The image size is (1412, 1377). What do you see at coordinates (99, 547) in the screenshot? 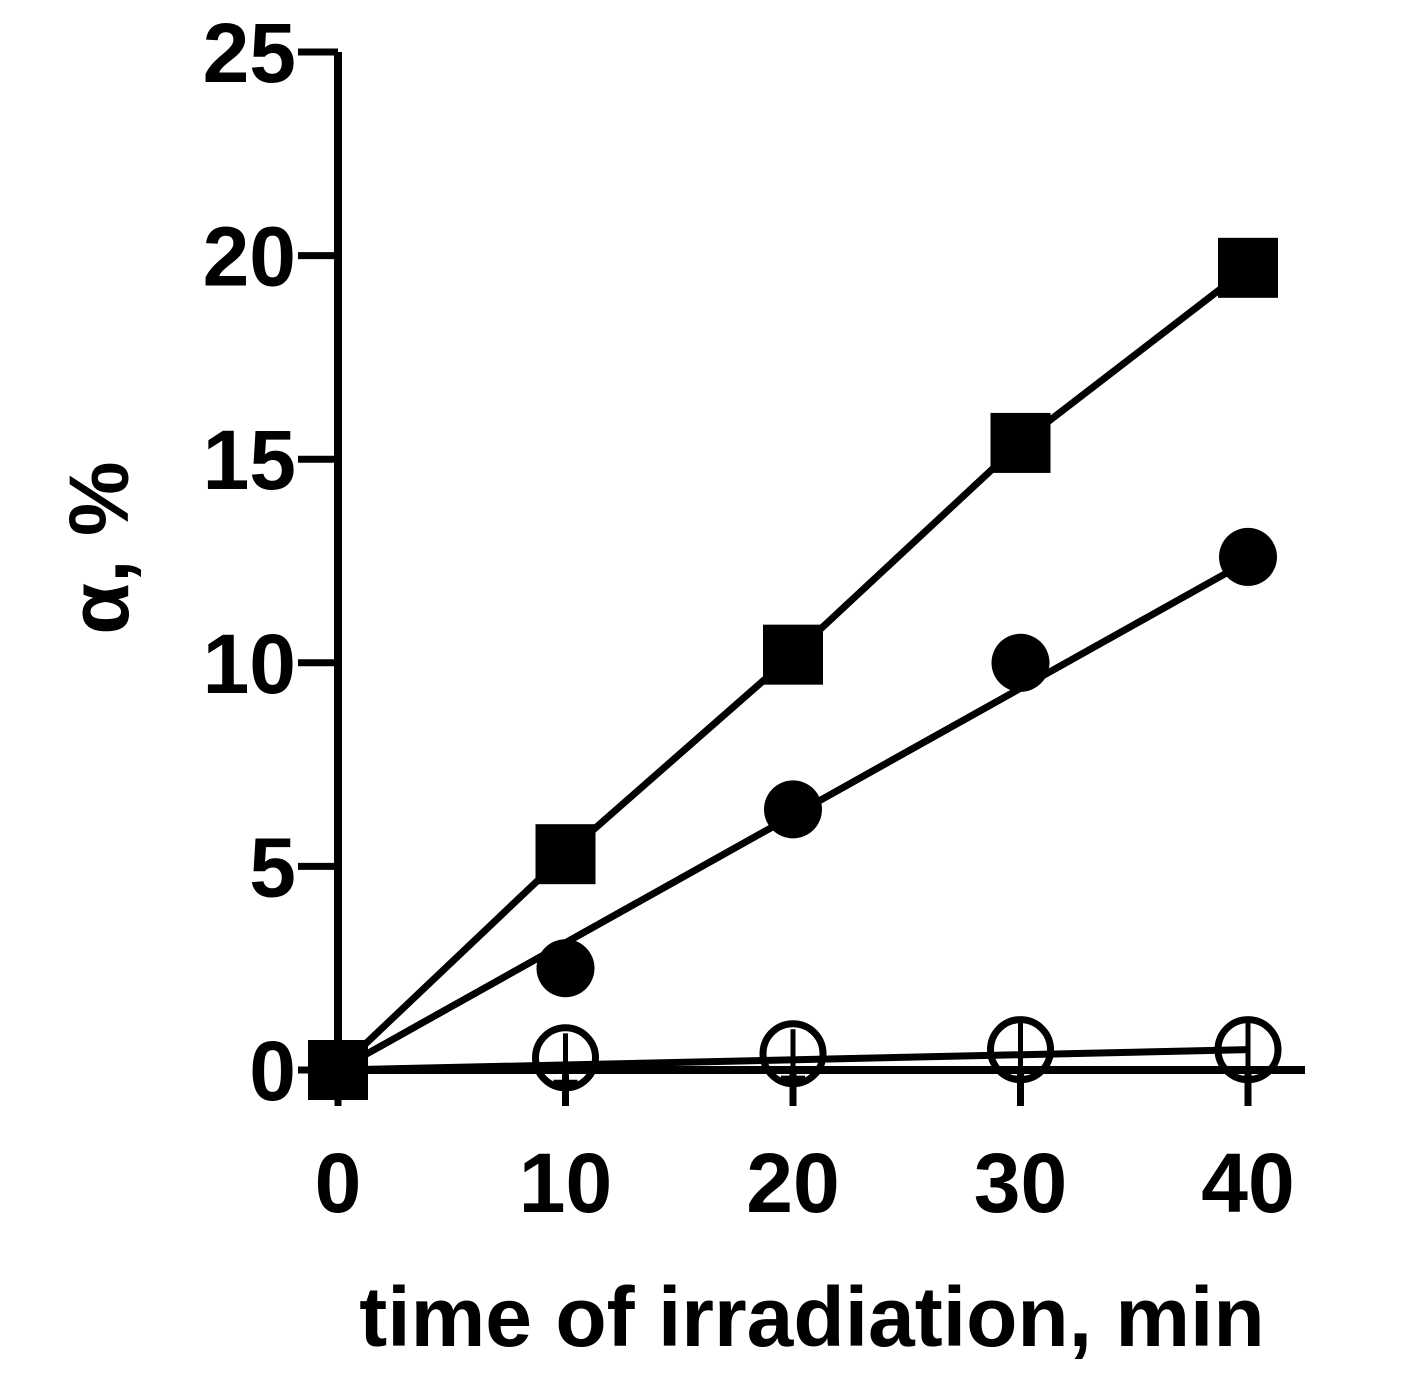
I see `y-axis-label: α, %` at bounding box center [99, 547].